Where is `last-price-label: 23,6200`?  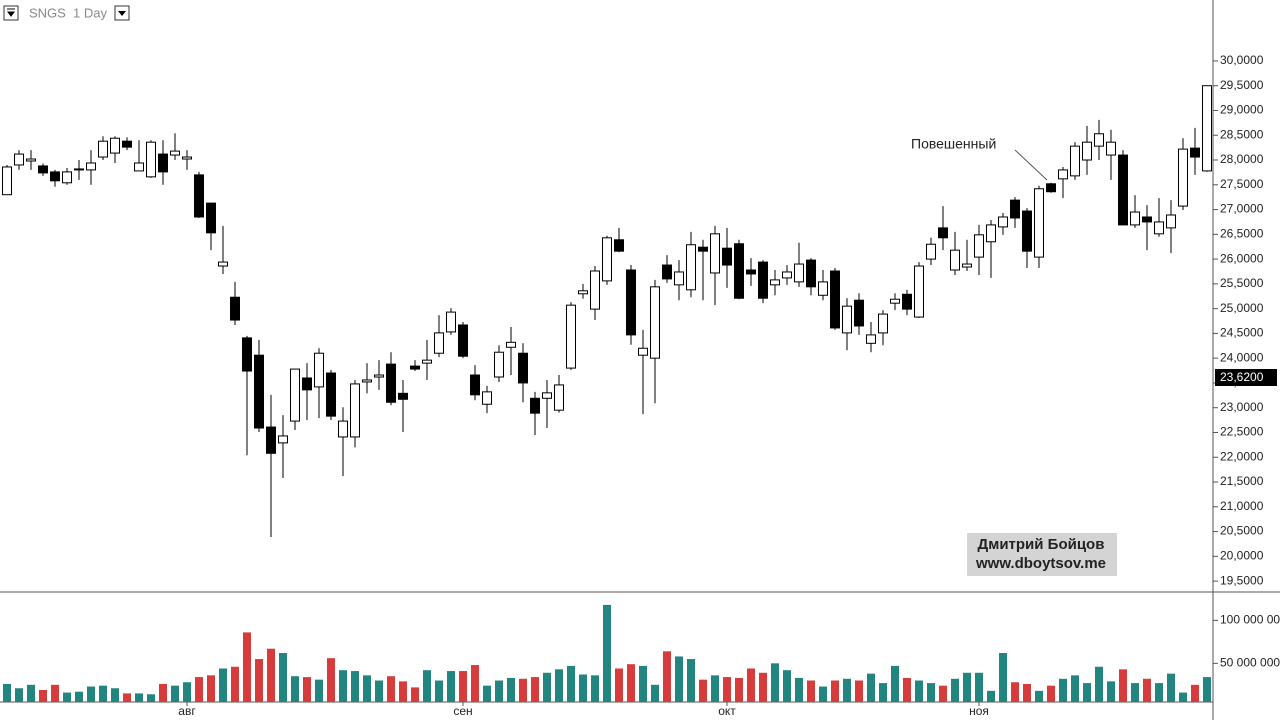 last-price-label: 23,6200 is located at coordinates (1242, 377).